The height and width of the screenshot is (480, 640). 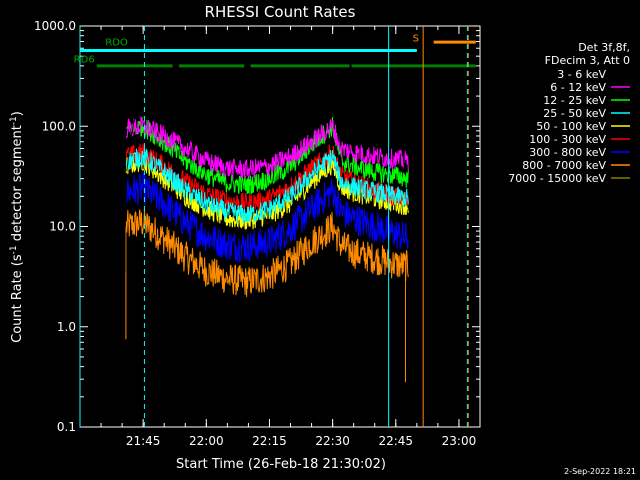 What do you see at coordinates (578, 87) in the screenshot?
I see `legend-label: 6 - 12 keV` at bounding box center [578, 87].